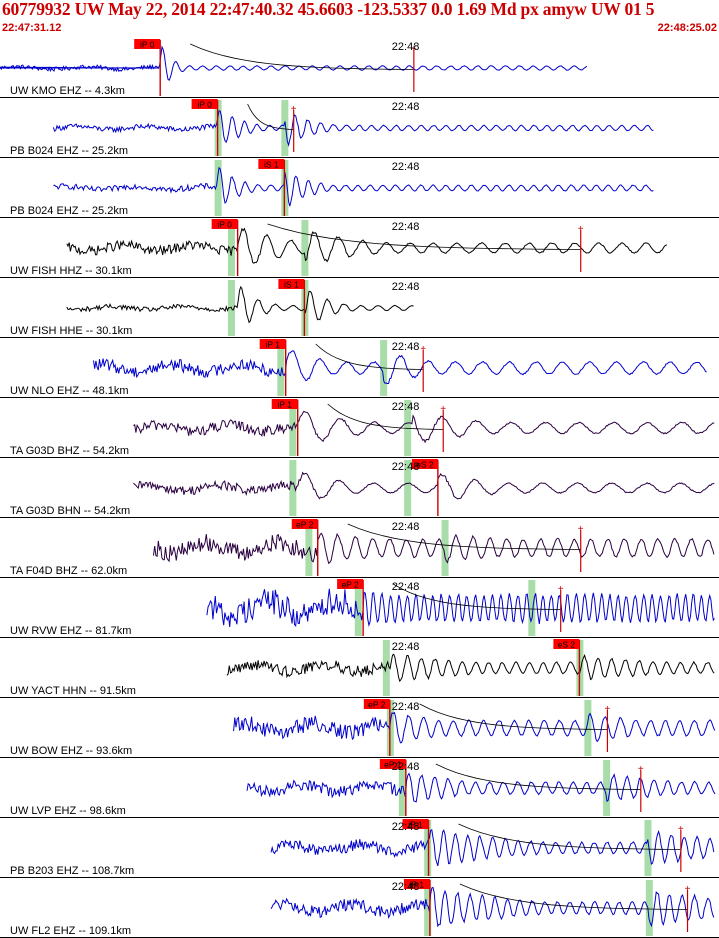 This screenshot has width=719, height=938. I want to click on time-end-label: 22:48:25.02, so click(687, 28).